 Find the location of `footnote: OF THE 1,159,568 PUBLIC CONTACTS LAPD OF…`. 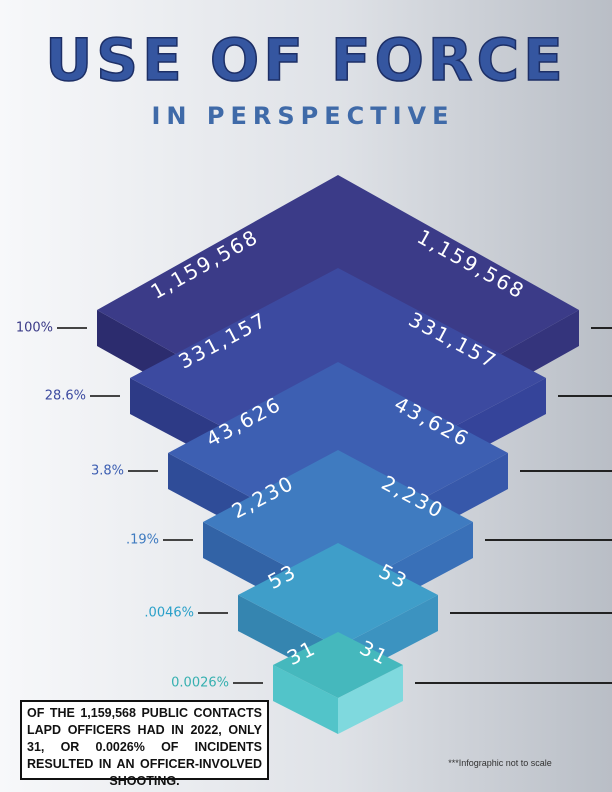

footnote: OF THE 1,159,568 PUBLIC CONTACTS LAPD OF… is located at coordinates (144, 744).